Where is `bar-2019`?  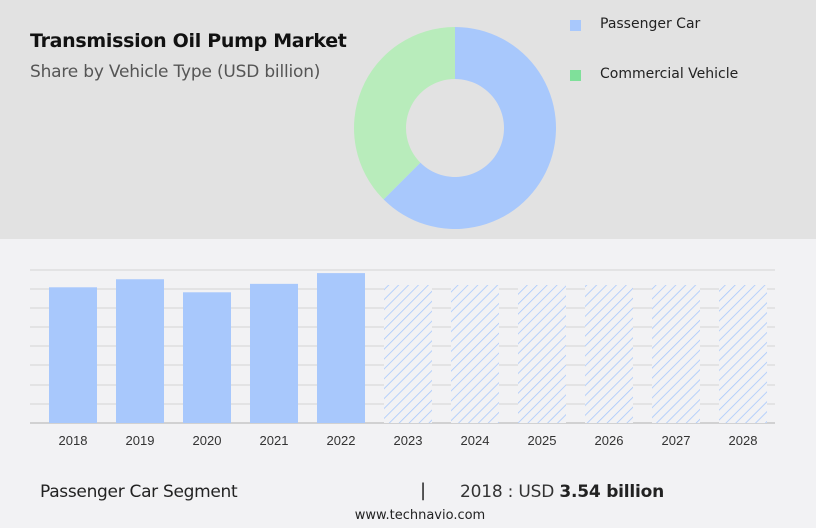 bar-2019 is located at coordinates (140, 351).